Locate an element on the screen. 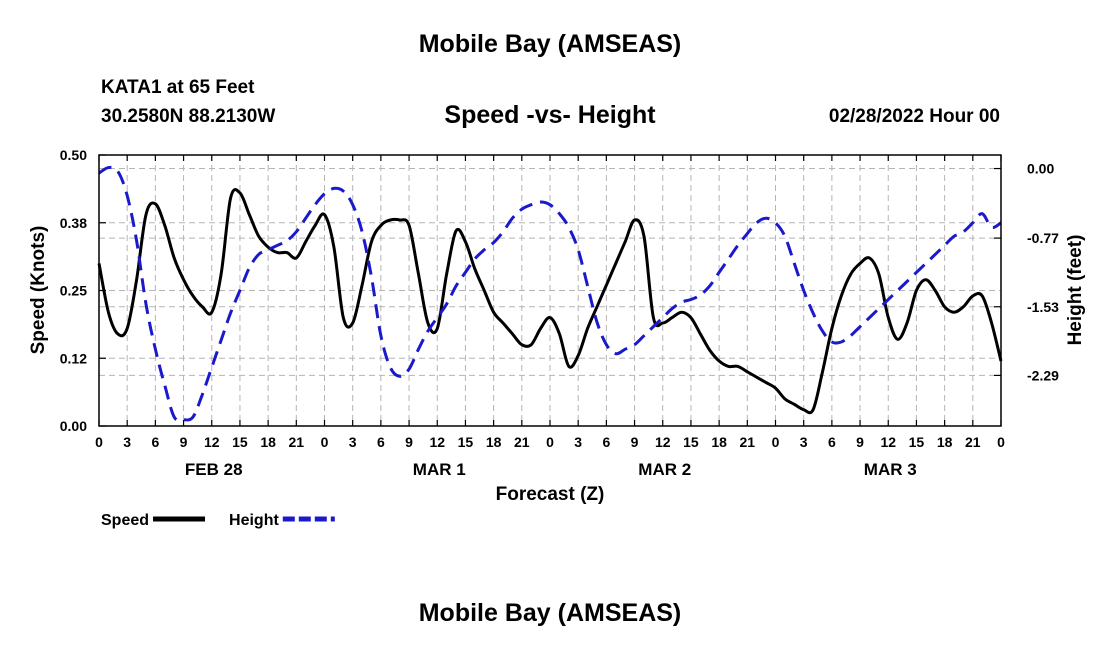  day-label: MAR 2 is located at coordinates (664, 469).